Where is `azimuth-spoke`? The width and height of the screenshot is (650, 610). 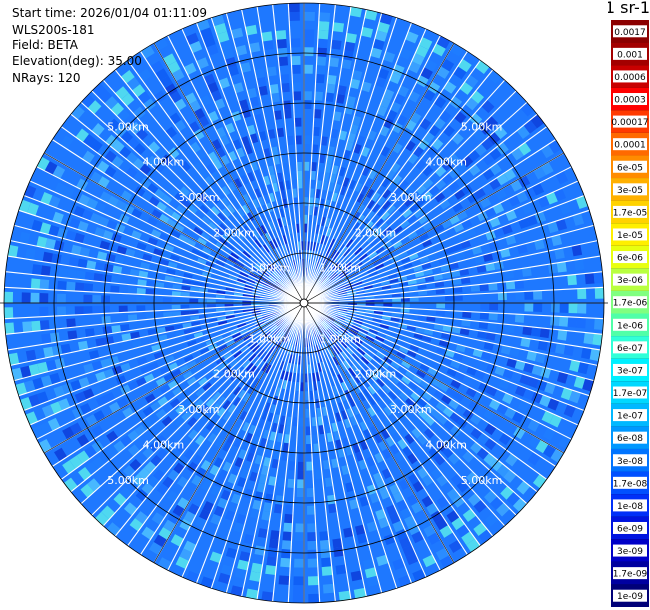 azimuth-spoke is located at coordinates (433, 228).